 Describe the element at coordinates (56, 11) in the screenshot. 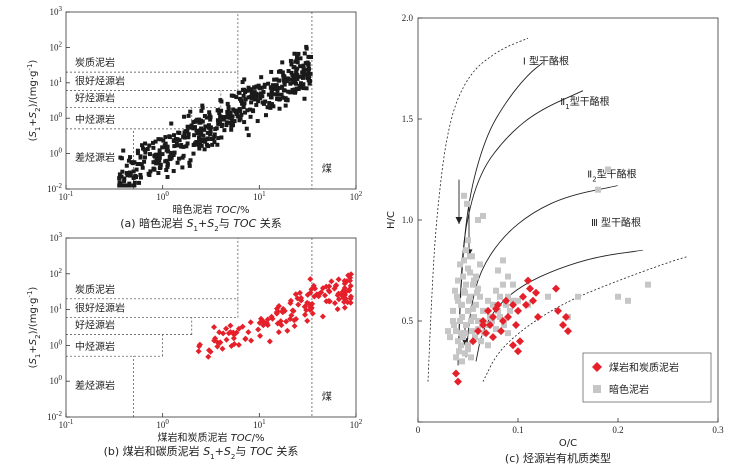

I see `y-tick-label: 10³` at that location.